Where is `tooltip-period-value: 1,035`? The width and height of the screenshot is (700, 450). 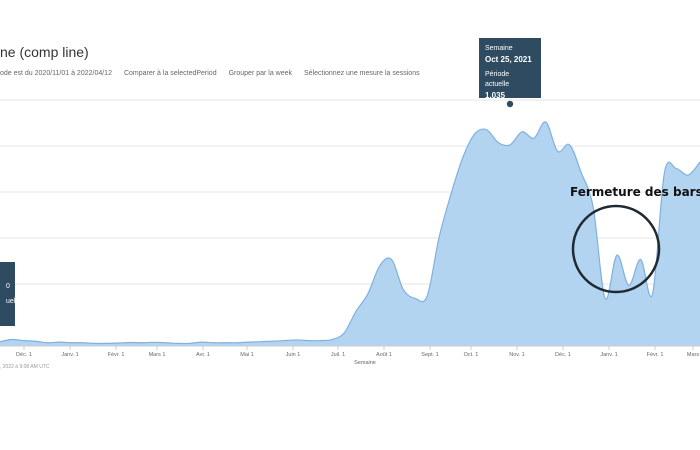
tooltip-period-value: 1,035 is located at coordinates (495, 96).